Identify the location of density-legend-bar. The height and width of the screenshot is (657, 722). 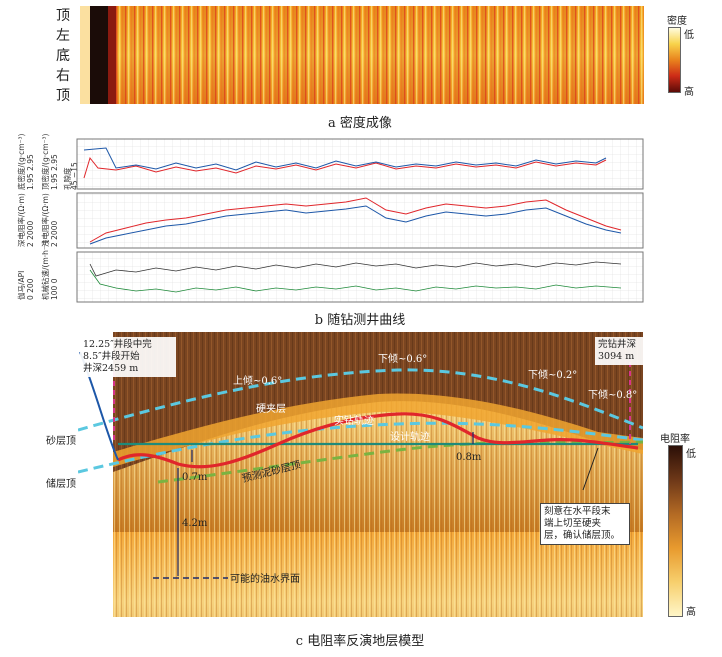
(674, 60).